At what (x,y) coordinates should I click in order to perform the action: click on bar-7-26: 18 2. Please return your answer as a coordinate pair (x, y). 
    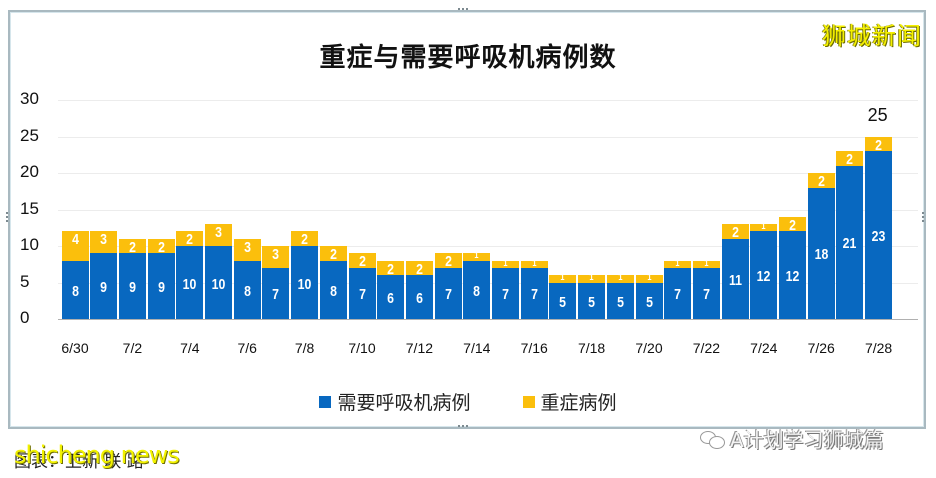
    Looking at the image, I should click on (821, 246).